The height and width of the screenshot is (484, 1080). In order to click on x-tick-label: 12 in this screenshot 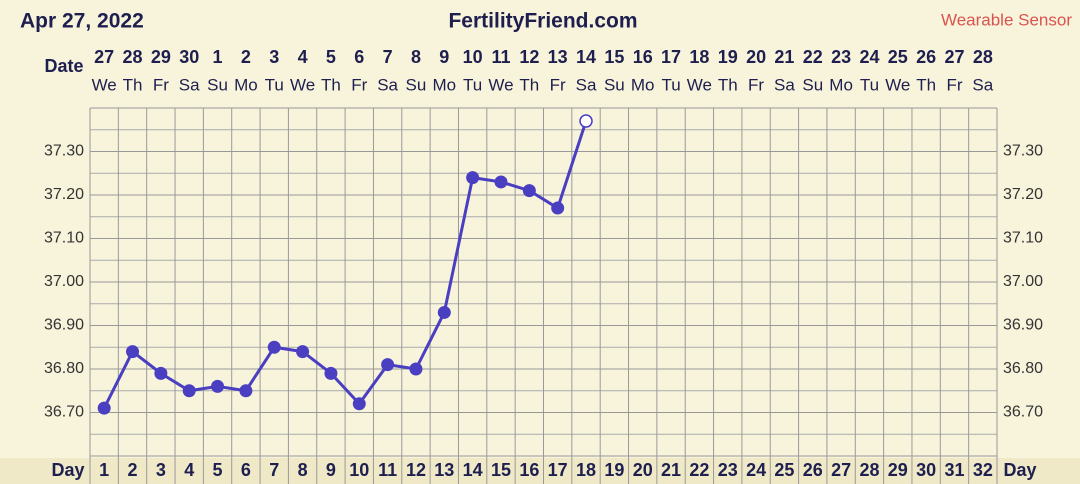, I will do `click(416, 470)`.